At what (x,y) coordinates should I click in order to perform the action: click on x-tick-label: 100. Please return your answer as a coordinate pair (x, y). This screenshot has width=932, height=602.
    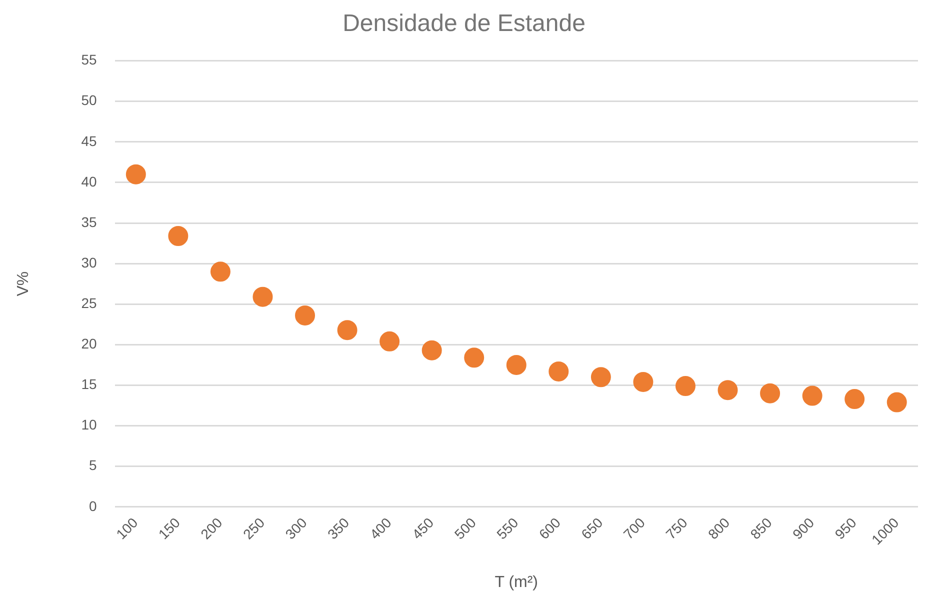
    Looking at the image, I should click on (126, 528).